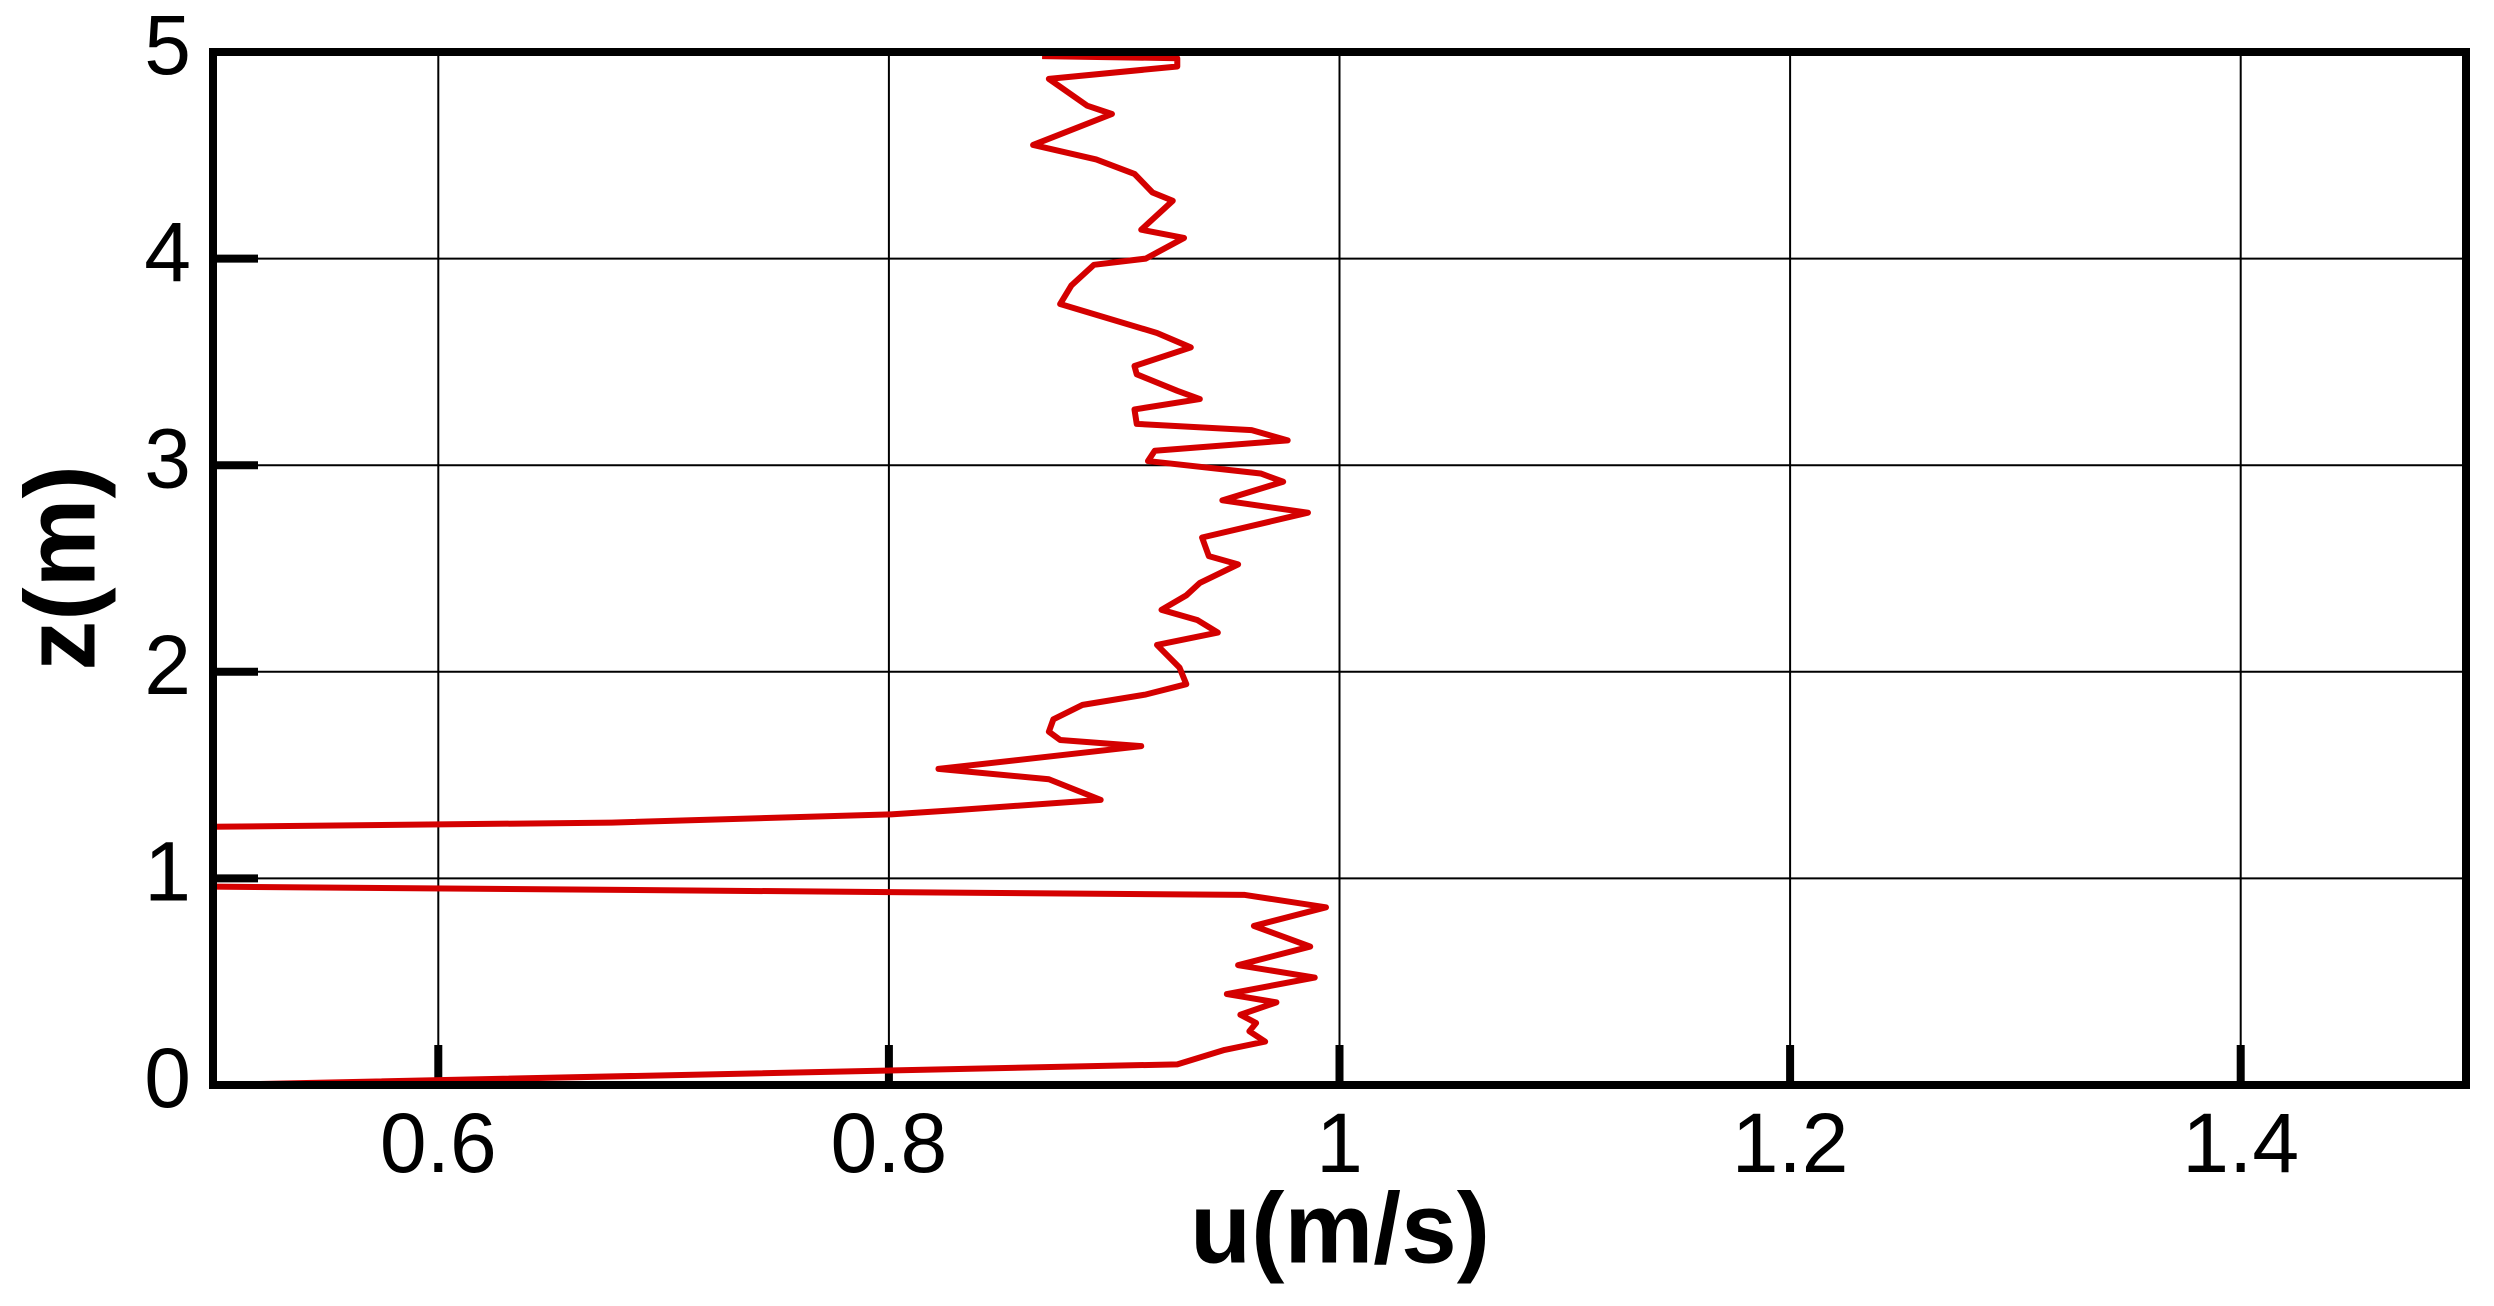 This screenshot has height=1306, width=2494. I want to click on x-tick-label: 1.2, so click(1790, 1143).